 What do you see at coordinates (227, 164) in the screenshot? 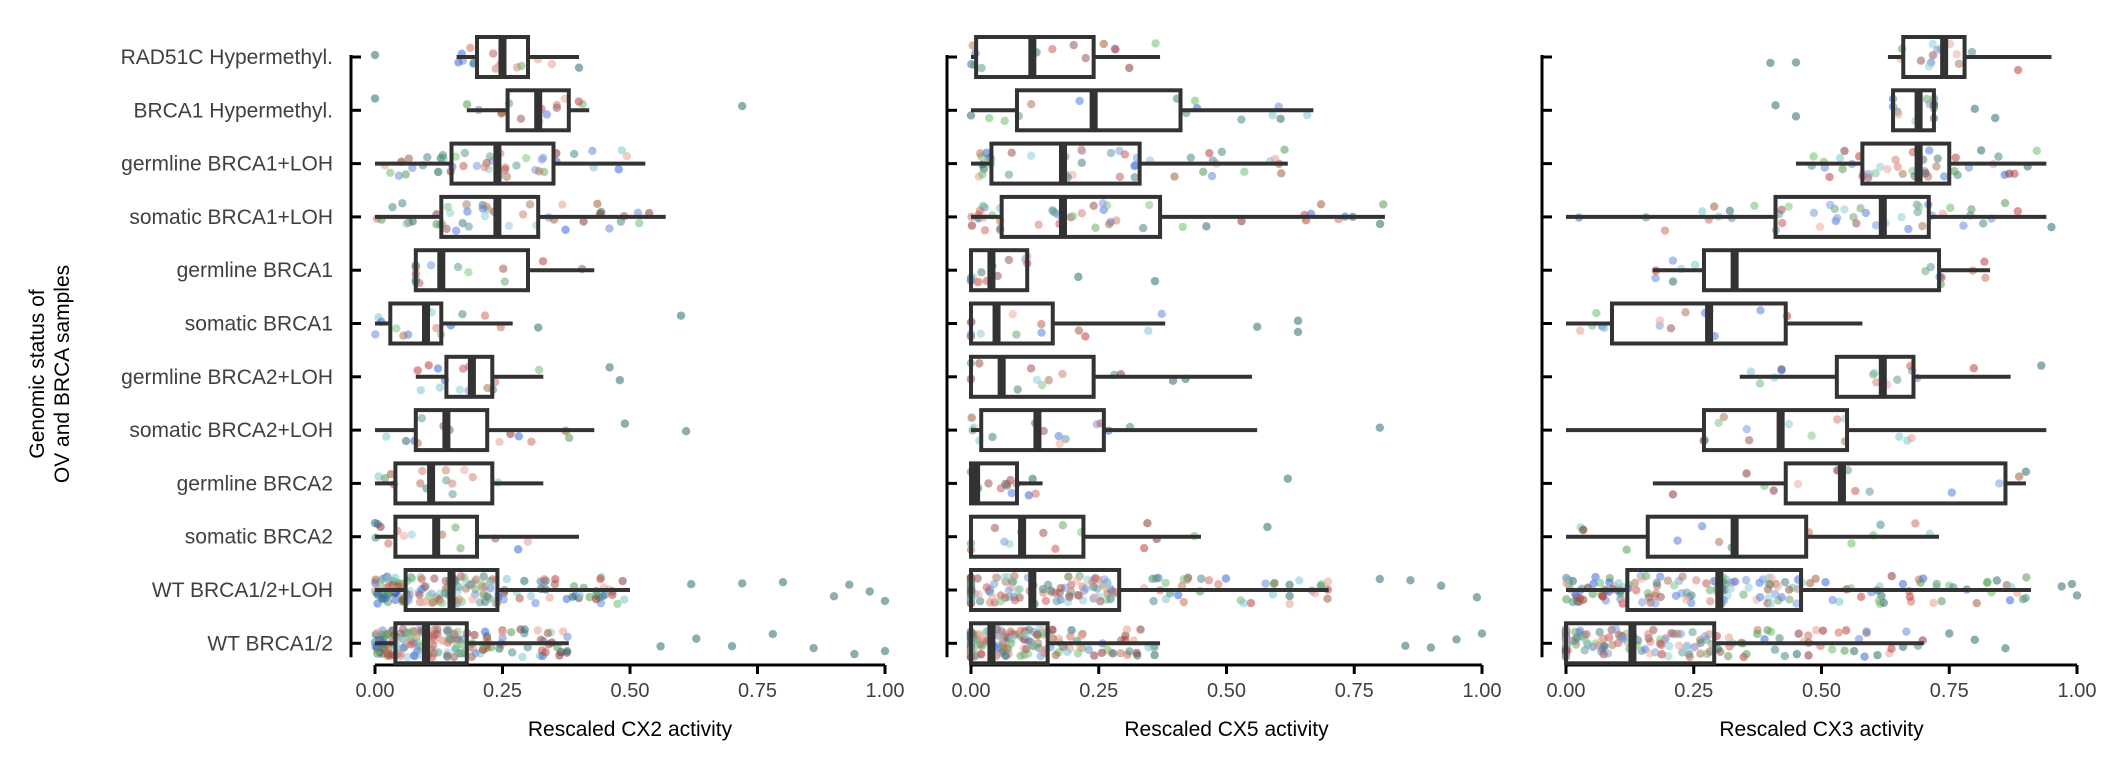
I see `category-label: germline BRCA1+LOH` at bounding box center [227, 164].